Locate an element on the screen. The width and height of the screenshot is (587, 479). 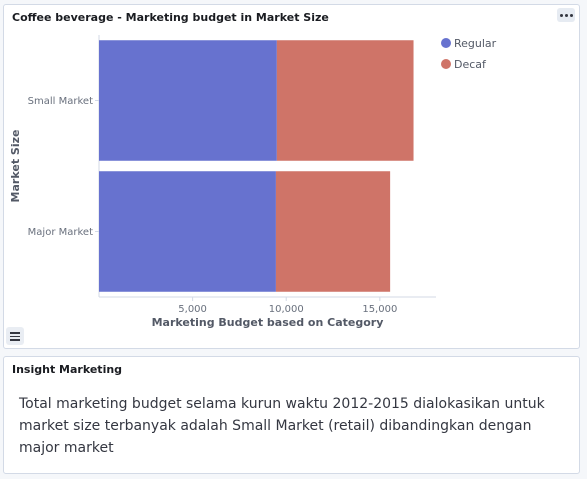
bar-regular-small-market is located at coordinates (188, 100).